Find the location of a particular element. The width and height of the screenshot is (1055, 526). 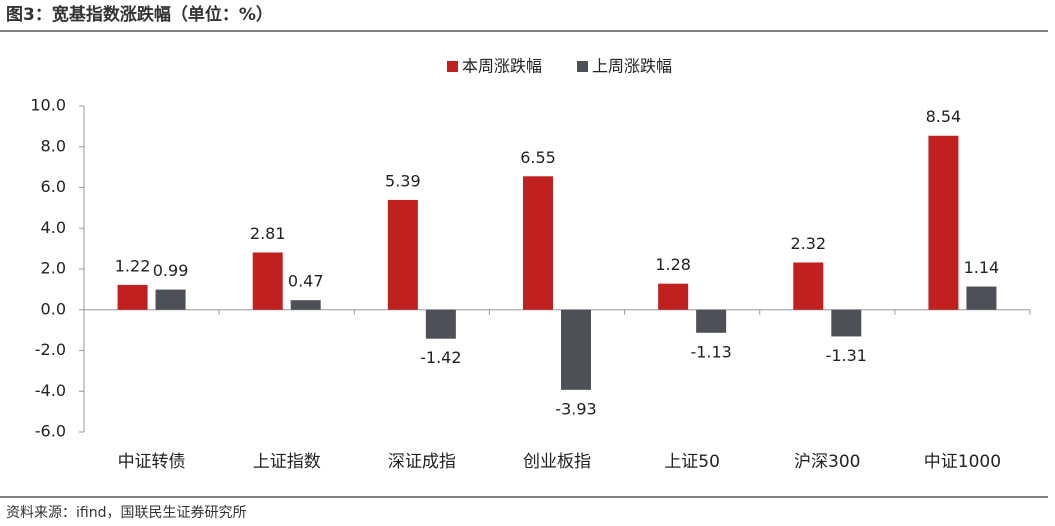

data-label: 0.99 is located at coordinates (171, 270).